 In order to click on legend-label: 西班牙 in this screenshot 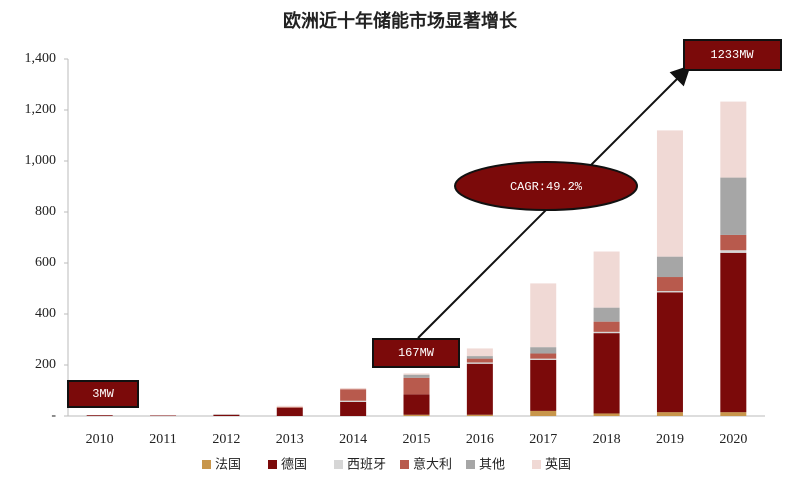, I will do `click(366, 465)`.